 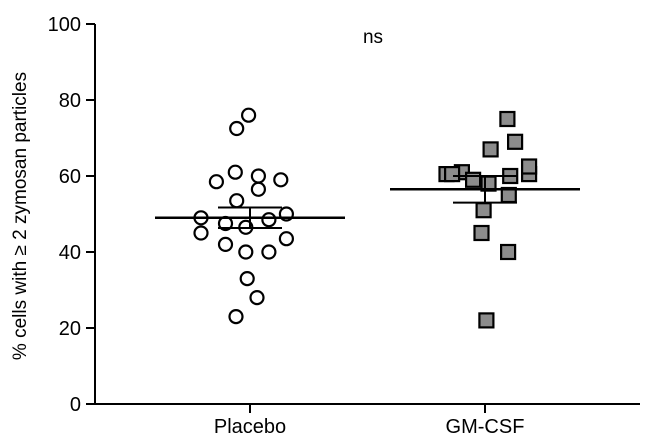 I want to click on y-tick-label: 20, so click(x=70, y=329).